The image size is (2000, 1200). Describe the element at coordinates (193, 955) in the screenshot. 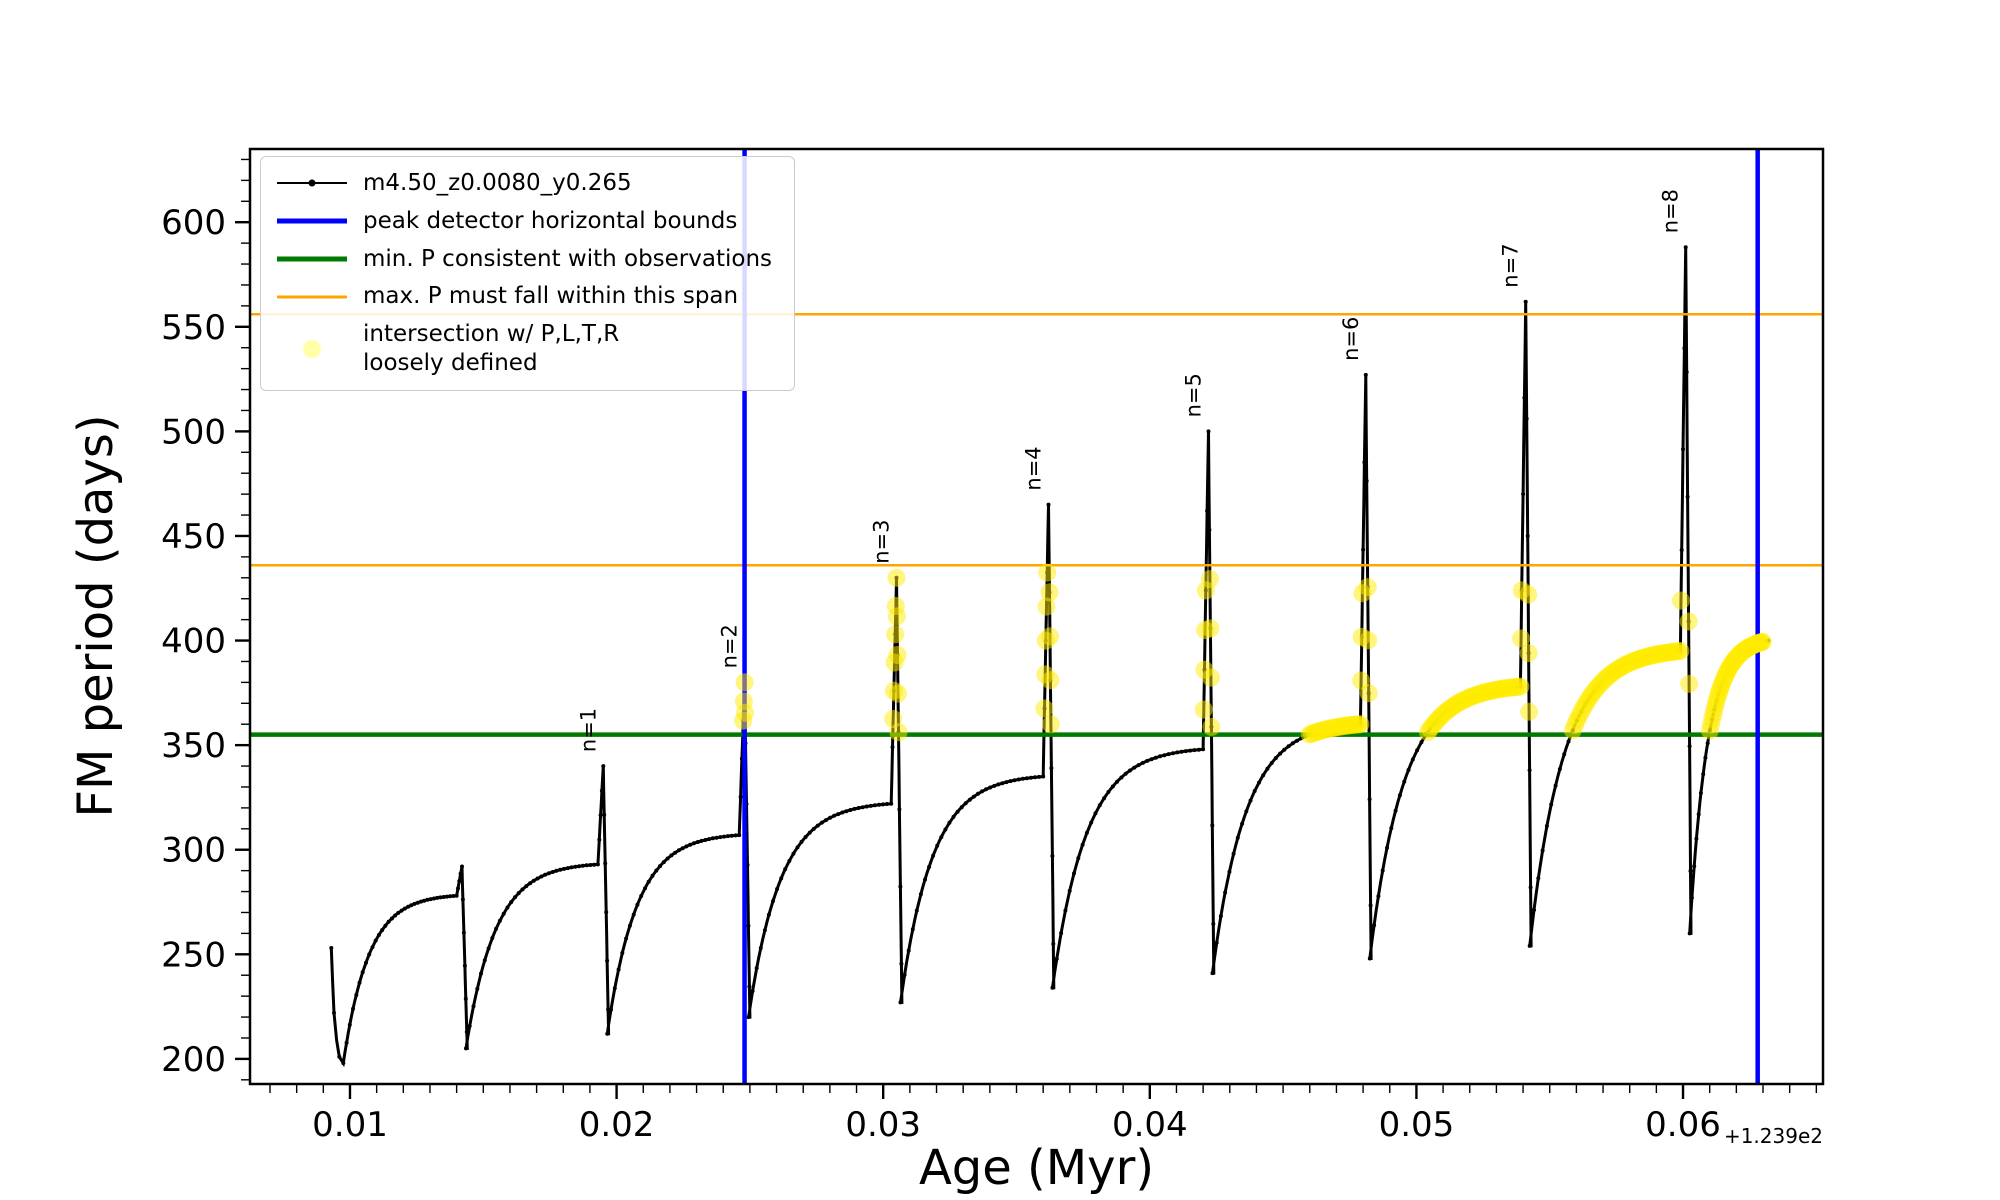

I see `svg-text: 250` at that location.